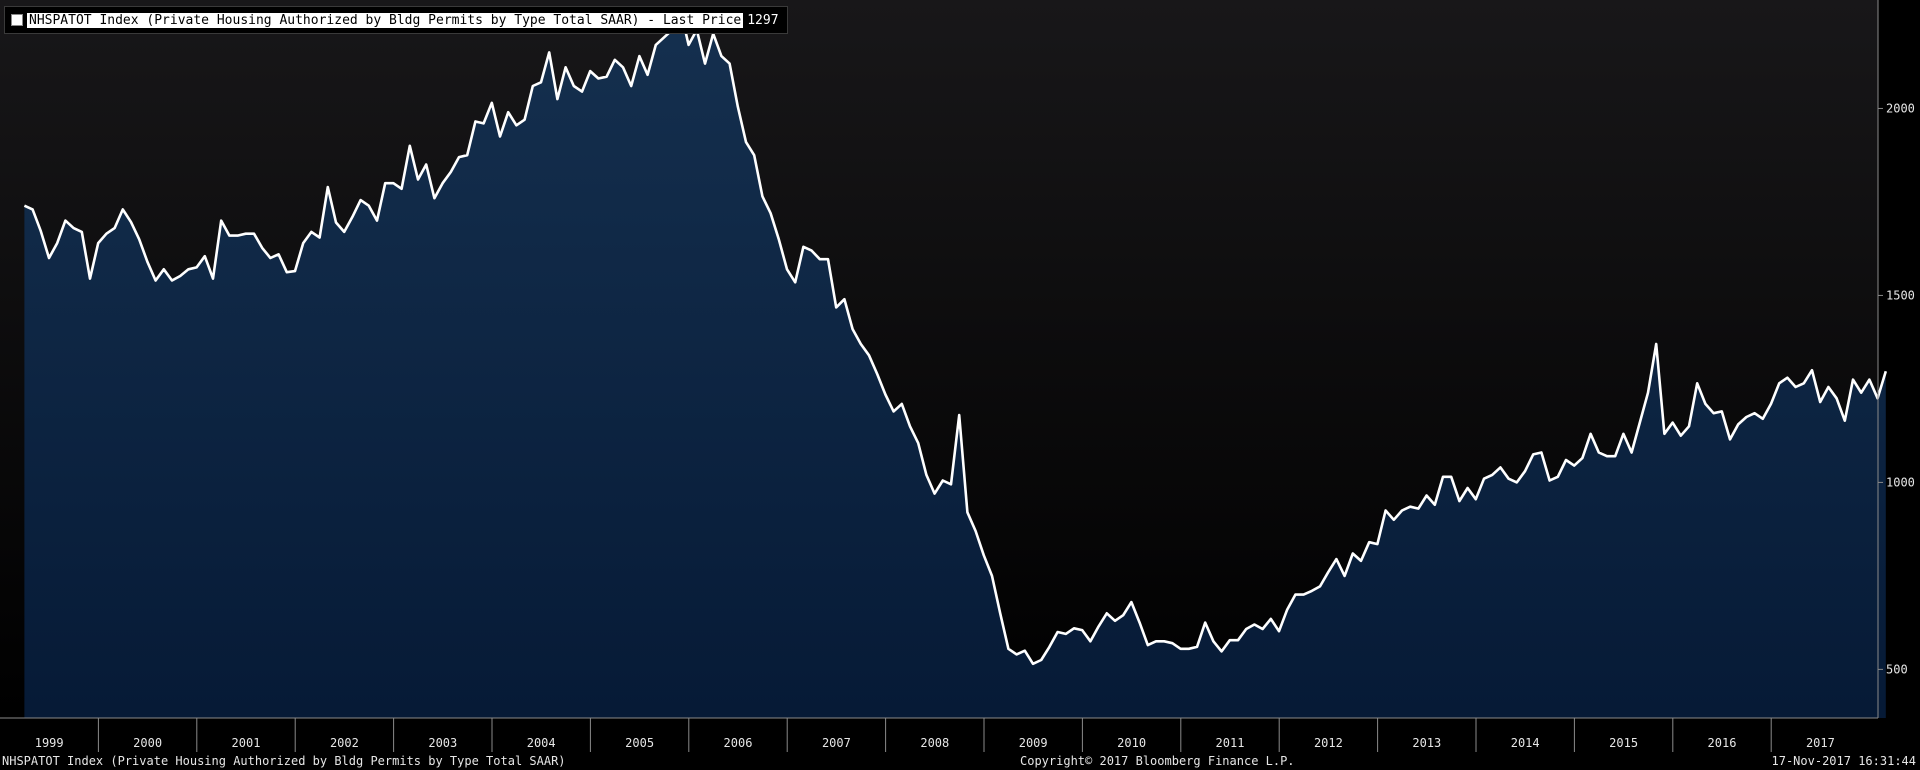 Image resolution: width=1920 pixels, height=770 pixels. What do you see at coordinates (1900, 295) in the screenshot?
I see `y-tick-label: 1500` at bounding box center [1900, 295].